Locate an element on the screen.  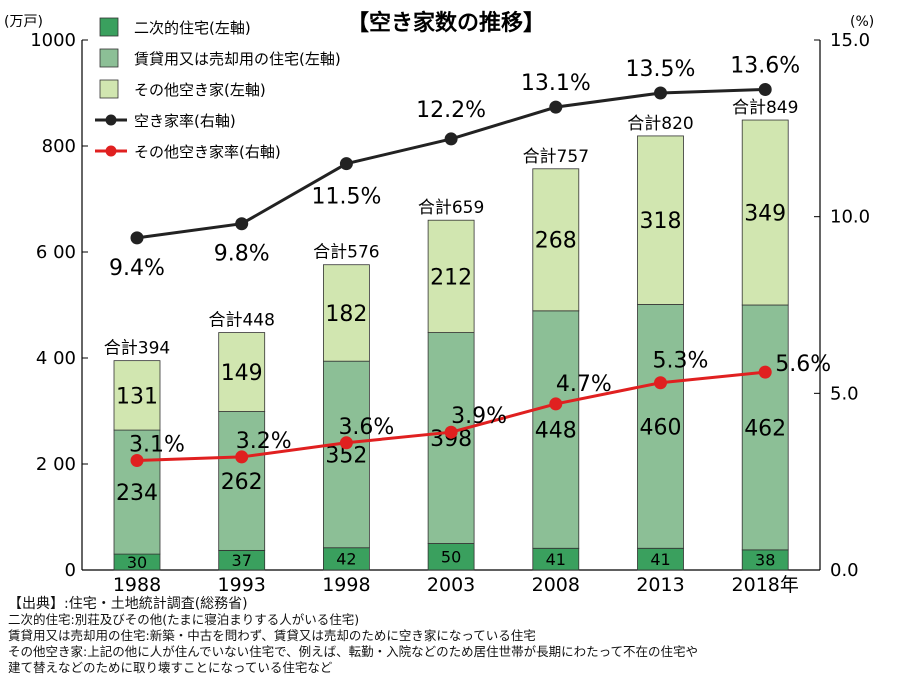
line-point-label: 9.8% is located at coordinates (242, 254).